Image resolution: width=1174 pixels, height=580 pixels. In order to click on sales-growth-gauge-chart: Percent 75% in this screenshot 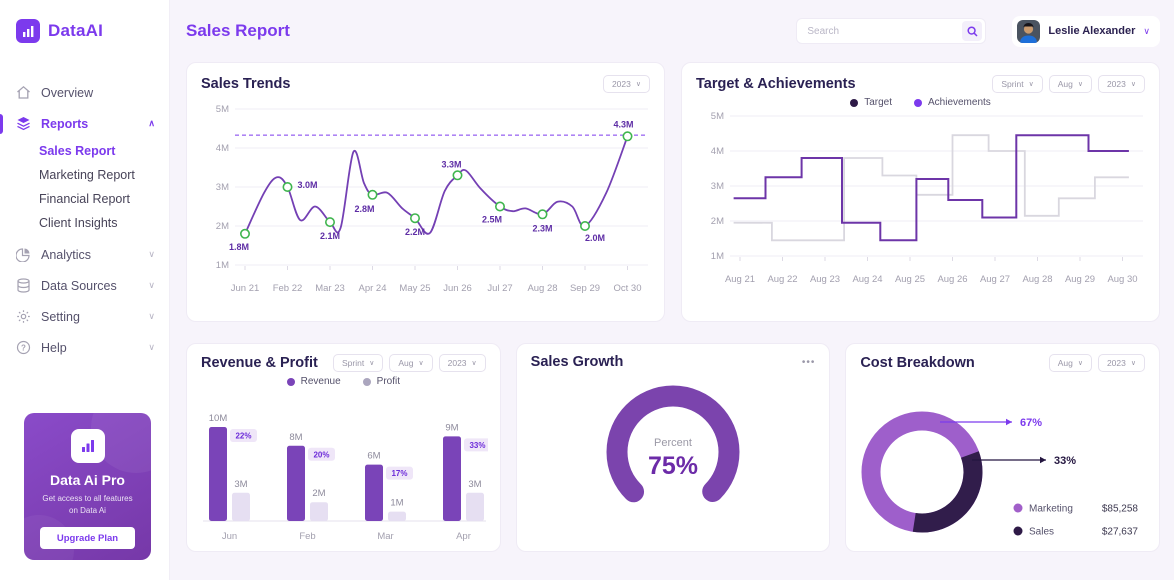, I will do `click(673, 452)`.